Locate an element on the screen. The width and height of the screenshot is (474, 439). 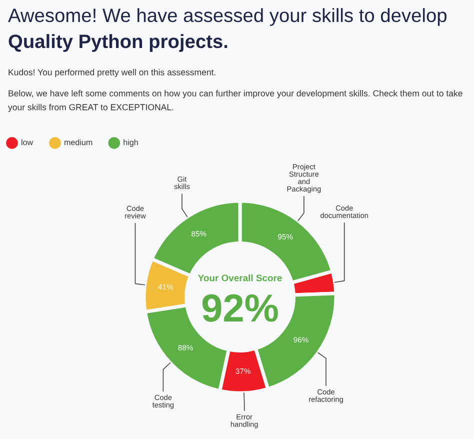
text: high is located at coordinates (131, 143).